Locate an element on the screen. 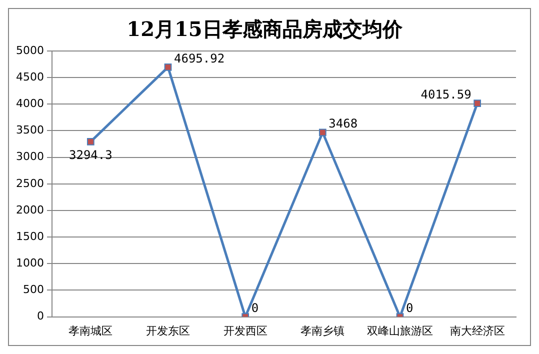 Image resolution: width=539 pixels, height=354 pixels. y-tick-label: 2000 is located at coordinates (30, 209).